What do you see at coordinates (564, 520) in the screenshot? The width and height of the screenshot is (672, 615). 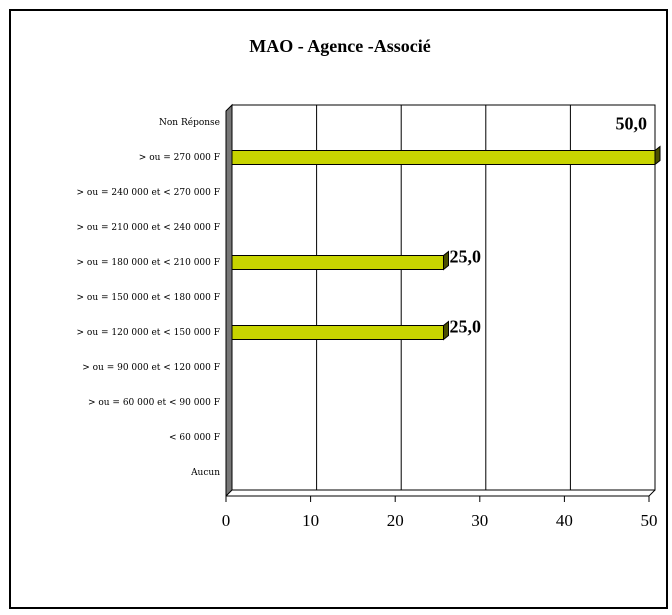 I see `x-tick-label: 40` at bounding box center [564, 520].